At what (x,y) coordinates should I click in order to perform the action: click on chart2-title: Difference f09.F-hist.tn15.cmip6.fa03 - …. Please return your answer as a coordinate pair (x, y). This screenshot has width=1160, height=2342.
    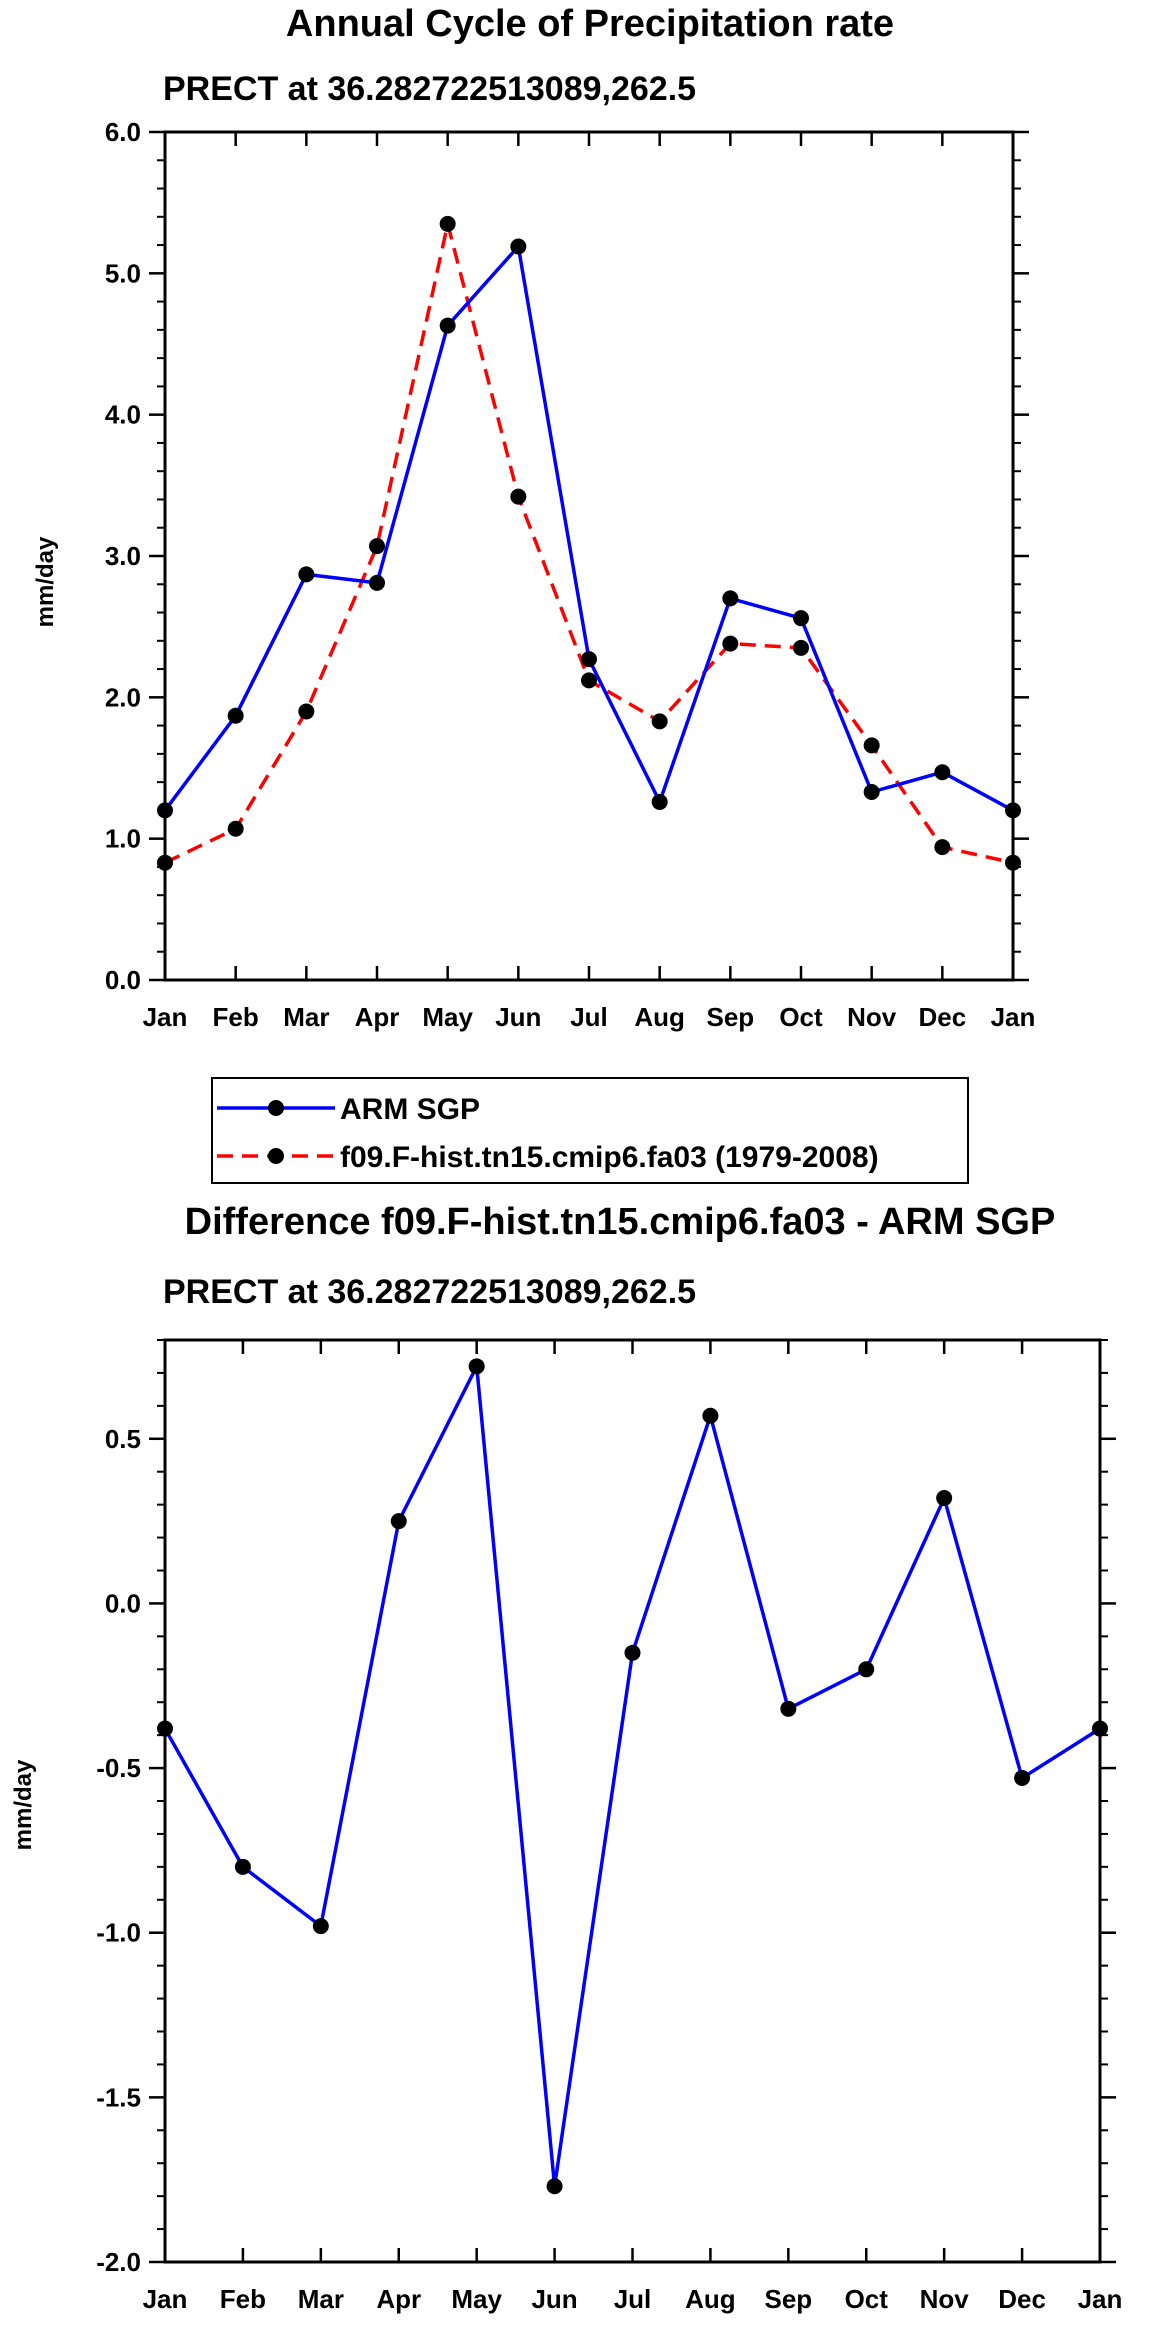
    Looking at the image, I should click on (620, 1222).